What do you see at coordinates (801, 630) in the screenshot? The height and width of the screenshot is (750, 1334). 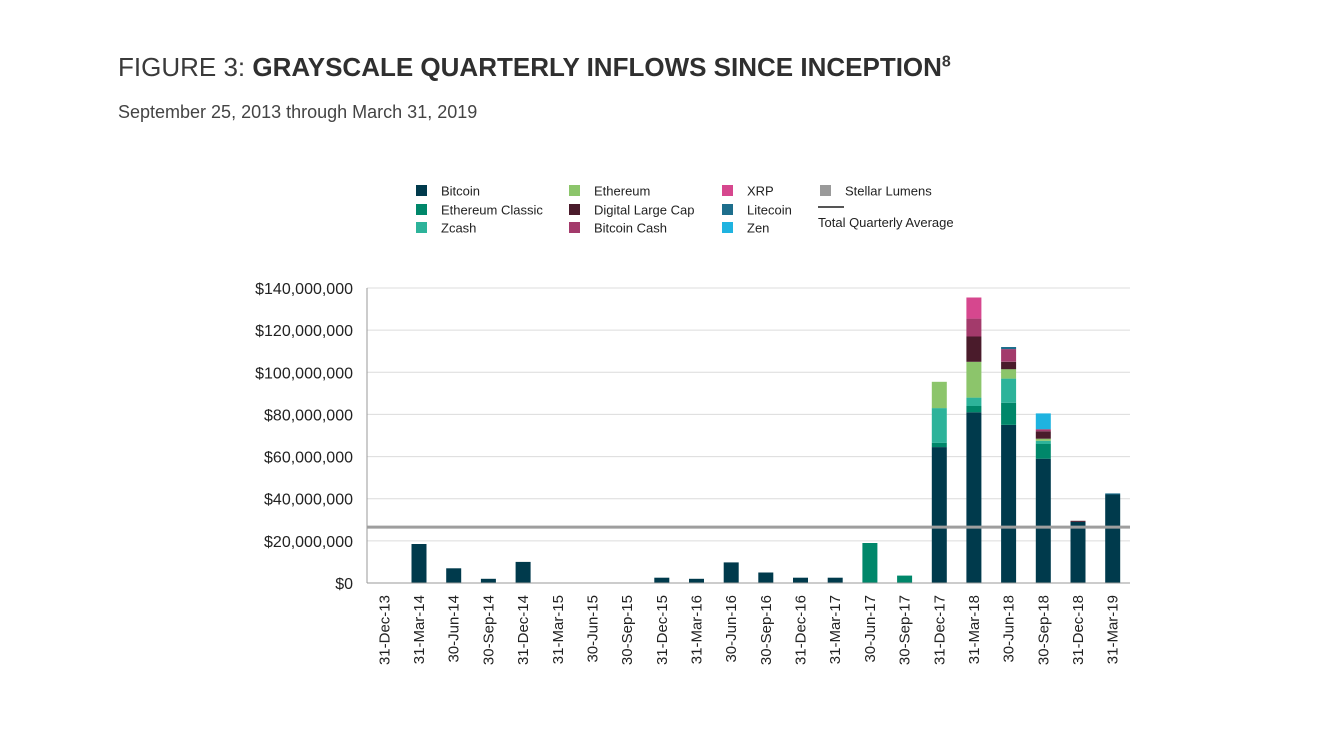 I see `x-tick-label: 31-Dec-16` at bounding box center [801, 630].